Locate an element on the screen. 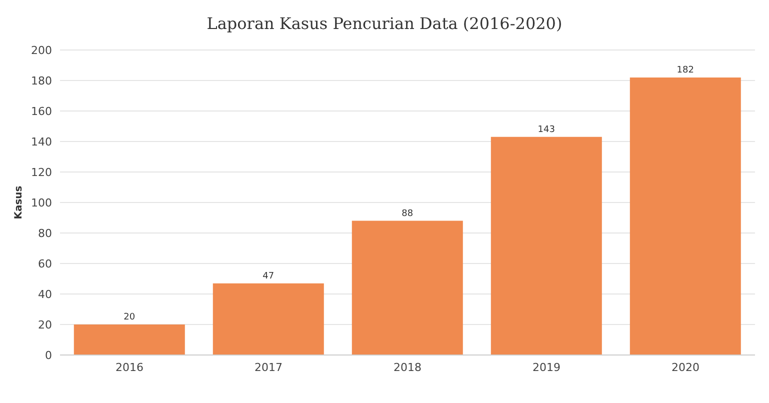  y-tick-label: 100 is located at coordinates (41, 203).